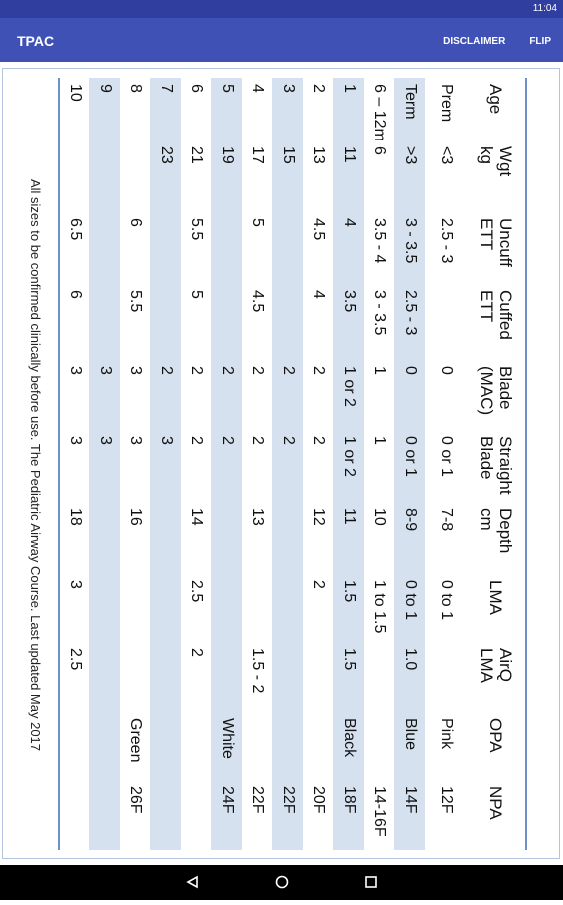 The image size is (563, 905). Describe the element at coordinates (409, 248) in the screenshot. I see `table-cell: 3 - 3.5` at that location.